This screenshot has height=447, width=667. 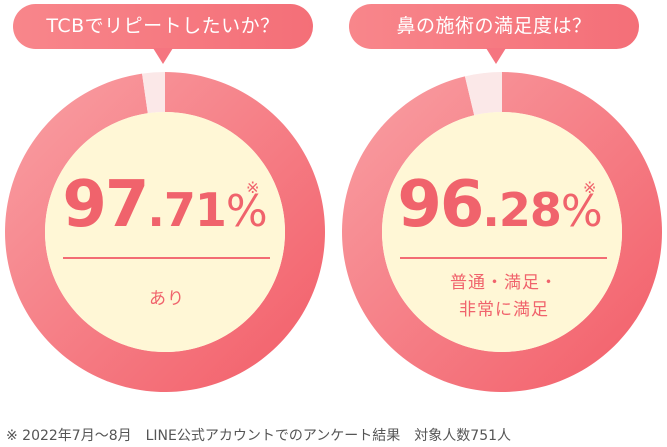 What do you see at coordinates (186, 210) in the screenshot?
I see `percentage-decimal: .71` at bounding box center [186, 210].